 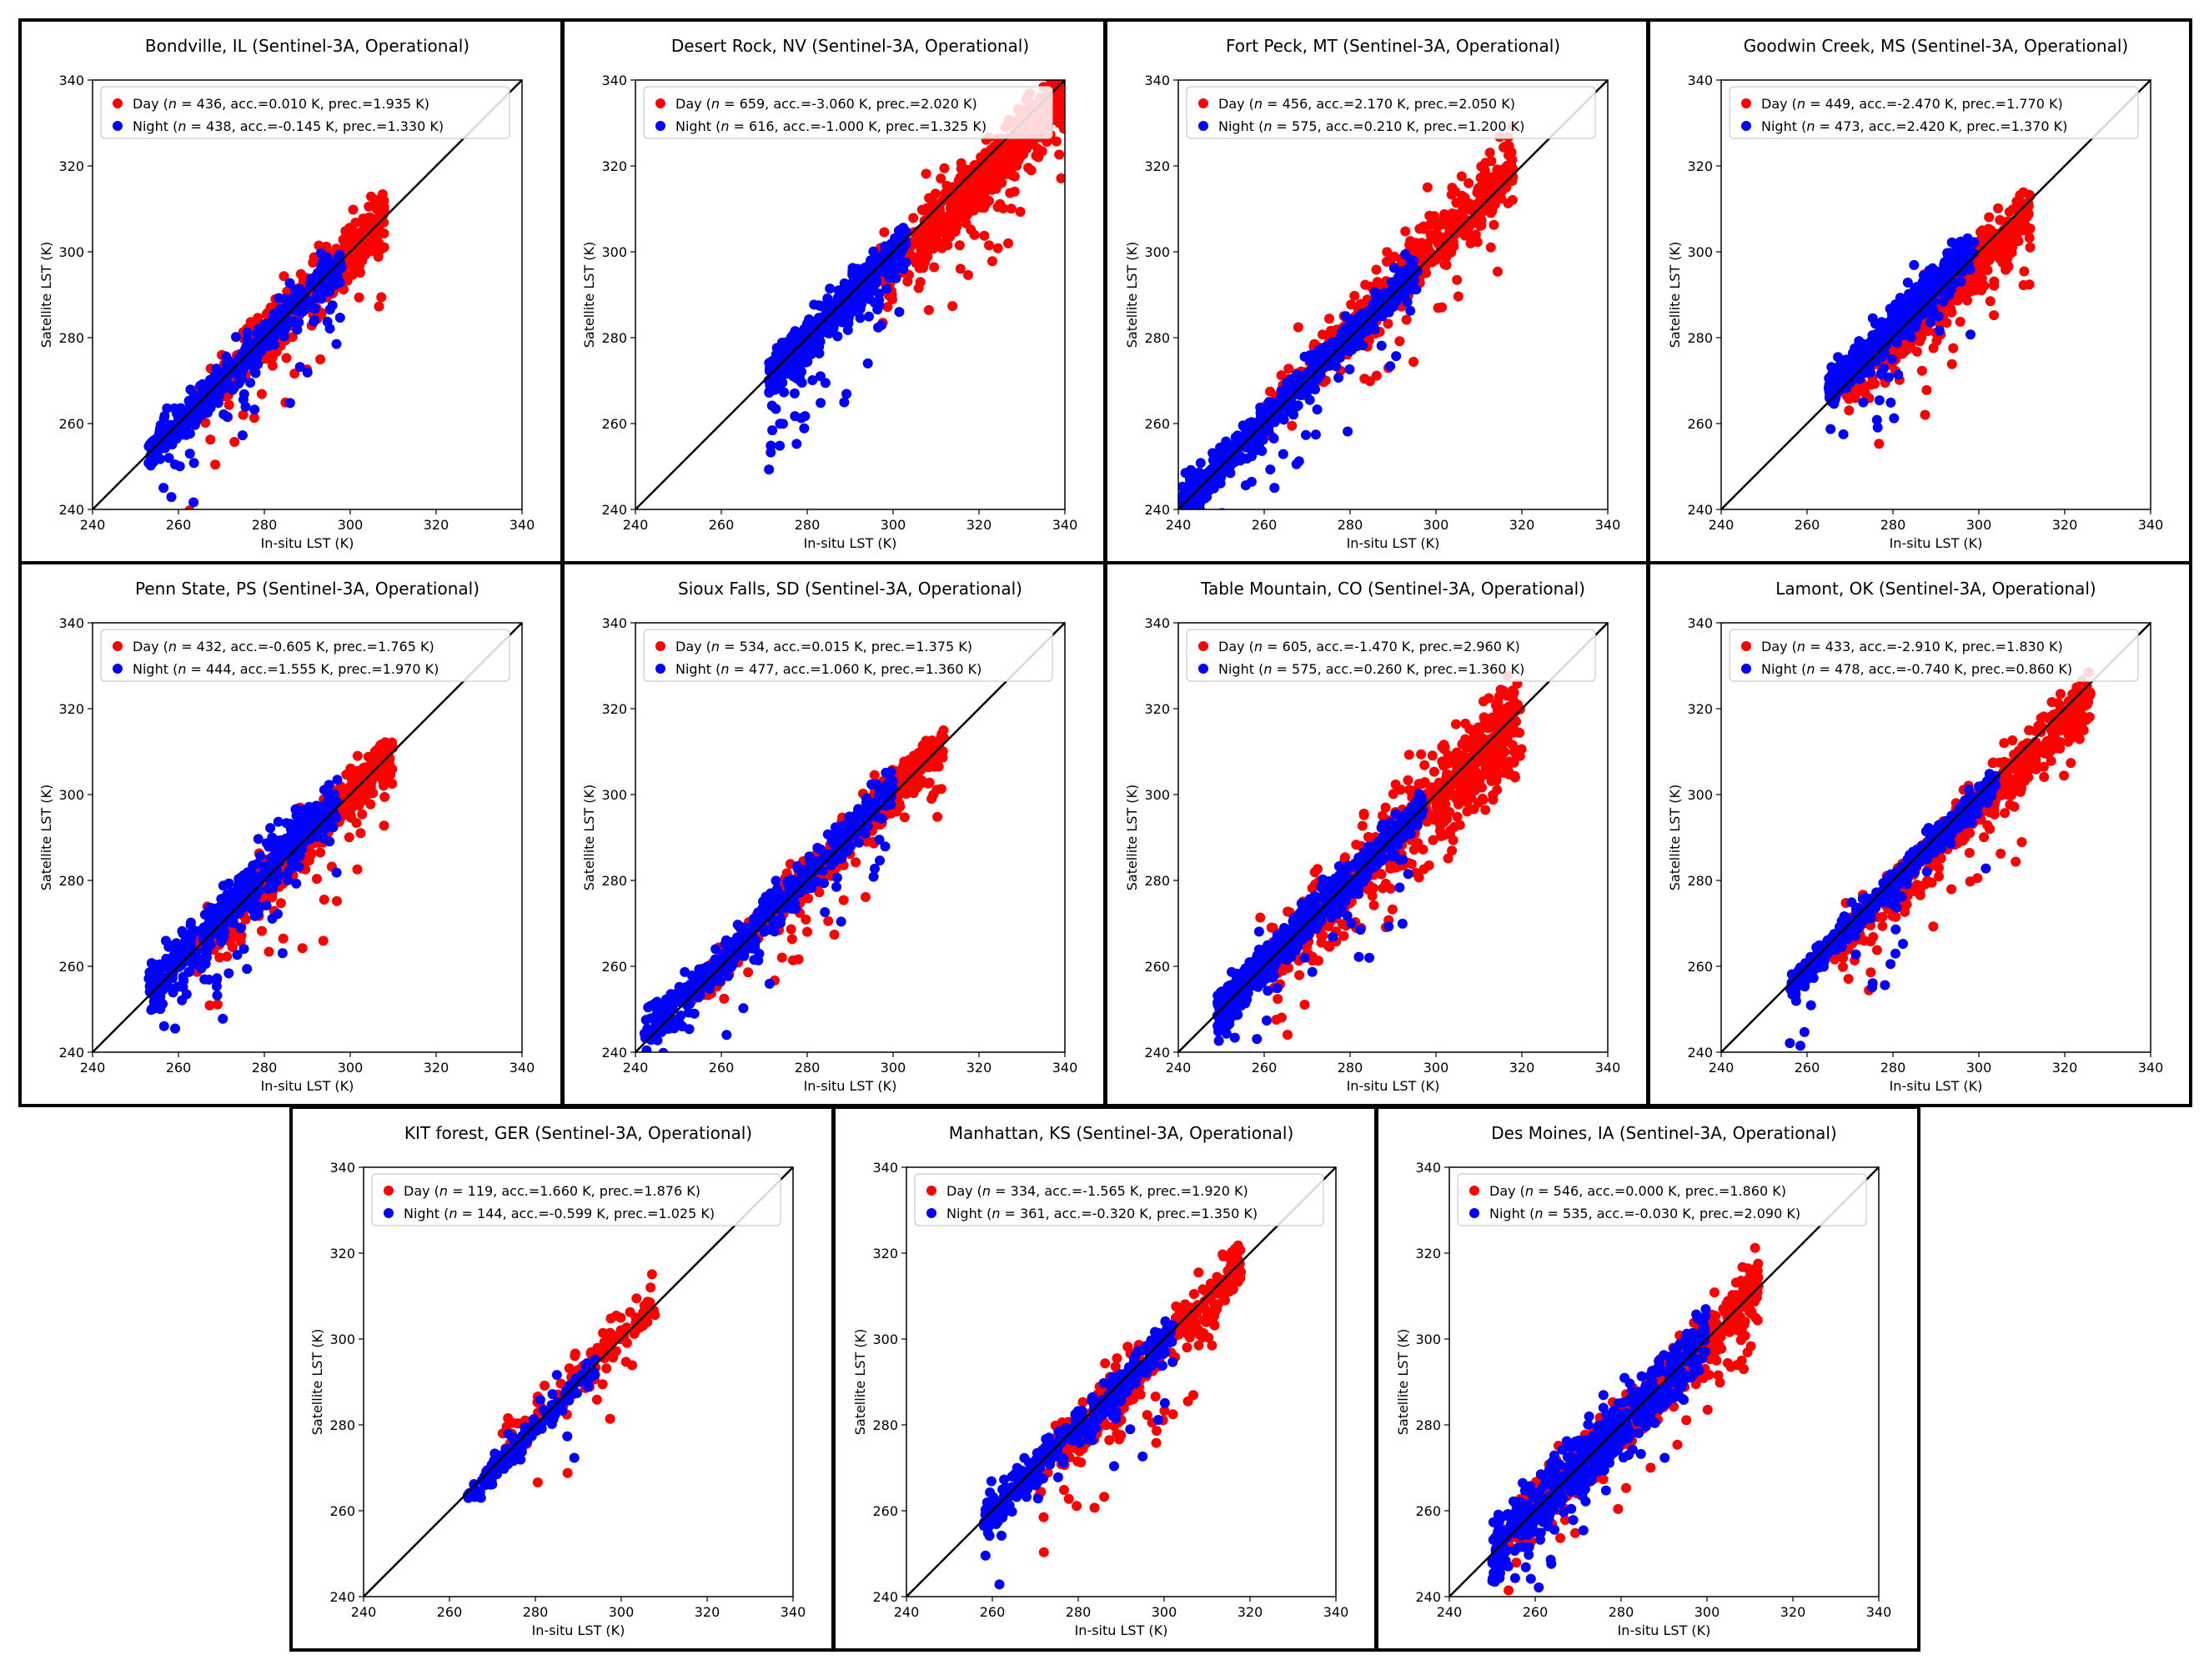 I want to click on chart-title: Fort Peck, MT (Sentinel-3A, Operational), so click(x=1393, y=46).